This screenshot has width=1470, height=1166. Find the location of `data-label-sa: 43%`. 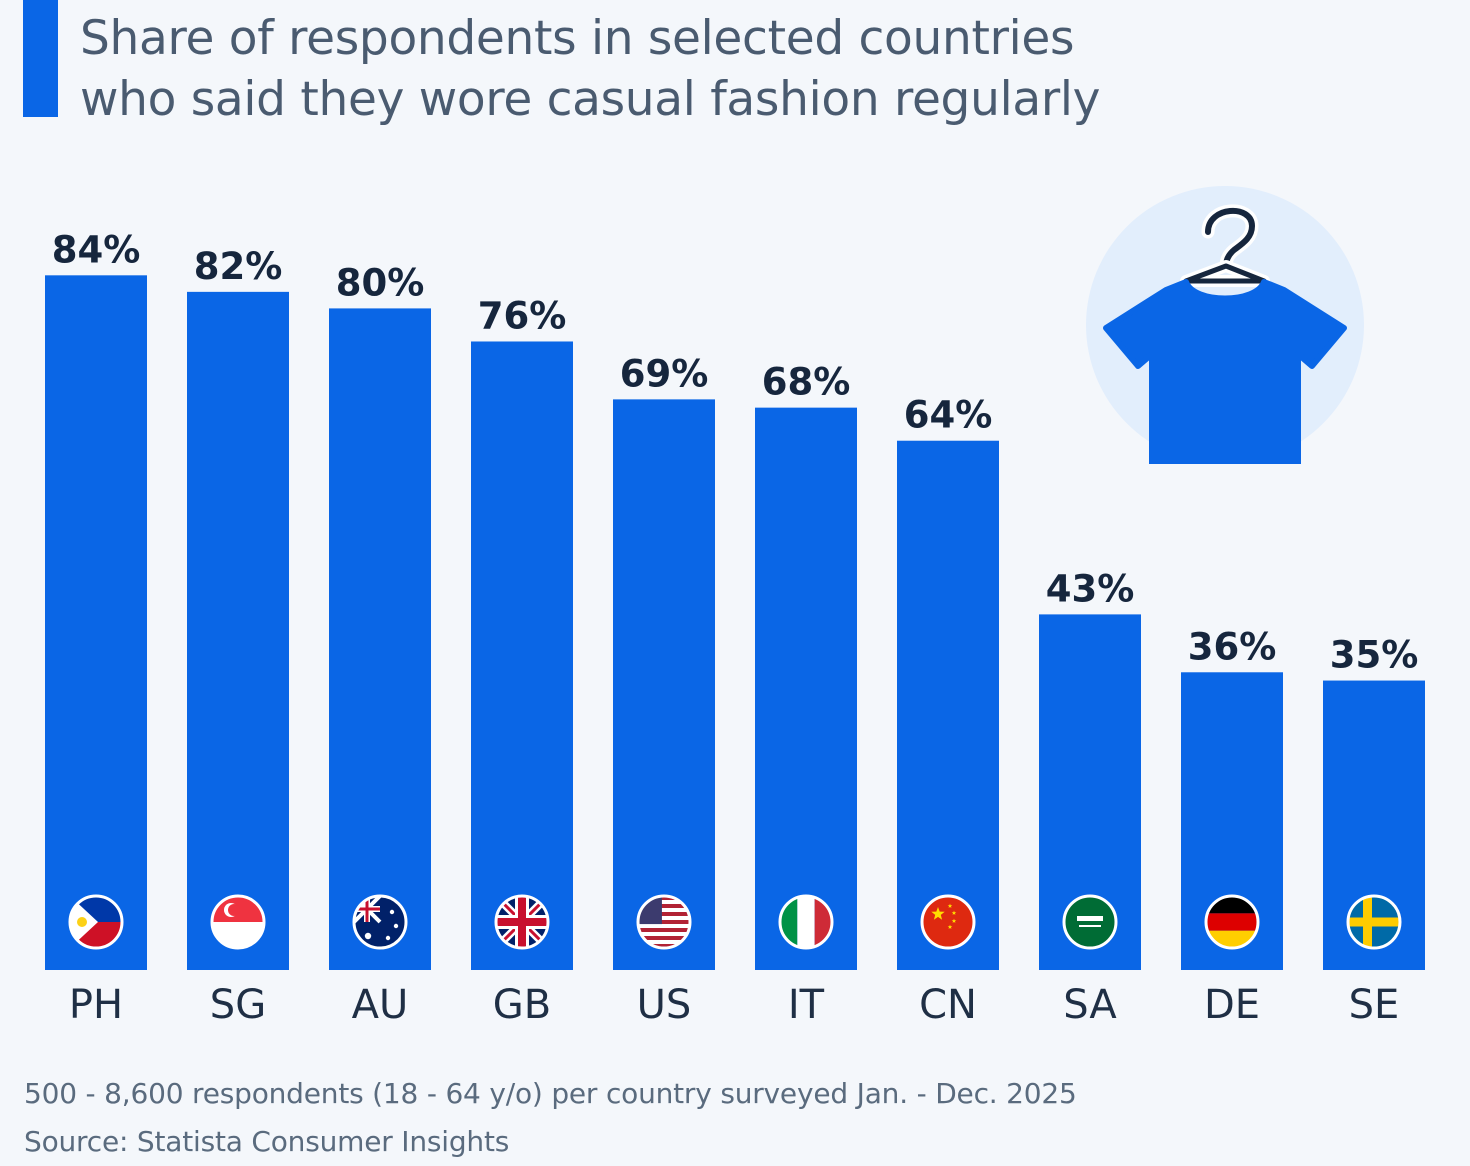

data-label-sa: 43% is located at coordinates (1090, 588).